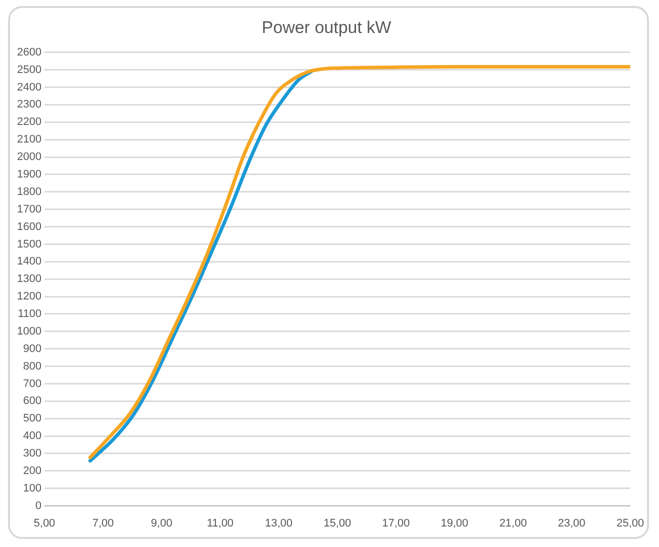  I want to click on y-tick-label: 2000, so click(29, 157).